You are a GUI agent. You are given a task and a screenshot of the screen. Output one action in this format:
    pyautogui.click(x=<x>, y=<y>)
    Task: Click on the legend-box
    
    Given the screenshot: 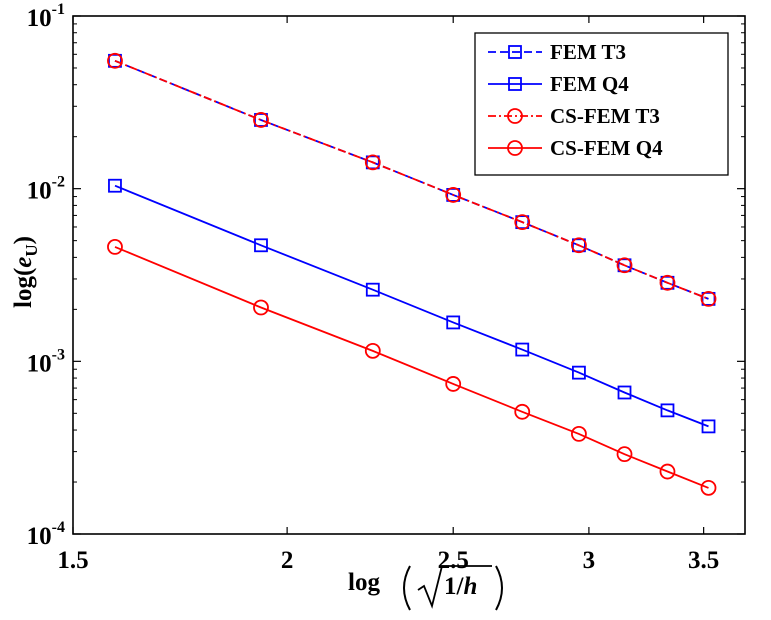 What is the action you would take?
    pyautogui.click(x=601, y=104)
    